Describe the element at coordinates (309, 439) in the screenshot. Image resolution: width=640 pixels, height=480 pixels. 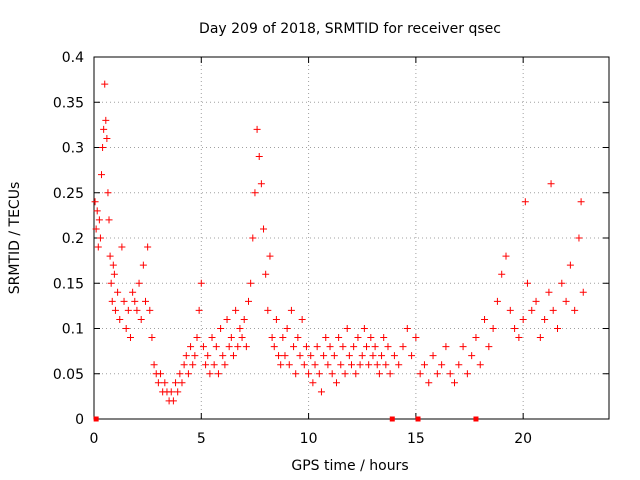
I see `x-tick-label: 10` at that location.